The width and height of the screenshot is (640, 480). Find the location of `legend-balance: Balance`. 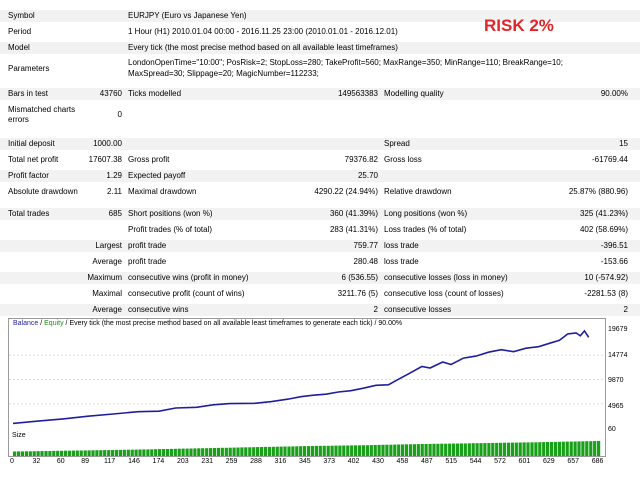

legend-balance: Balance is located at coordinates (26, 323).